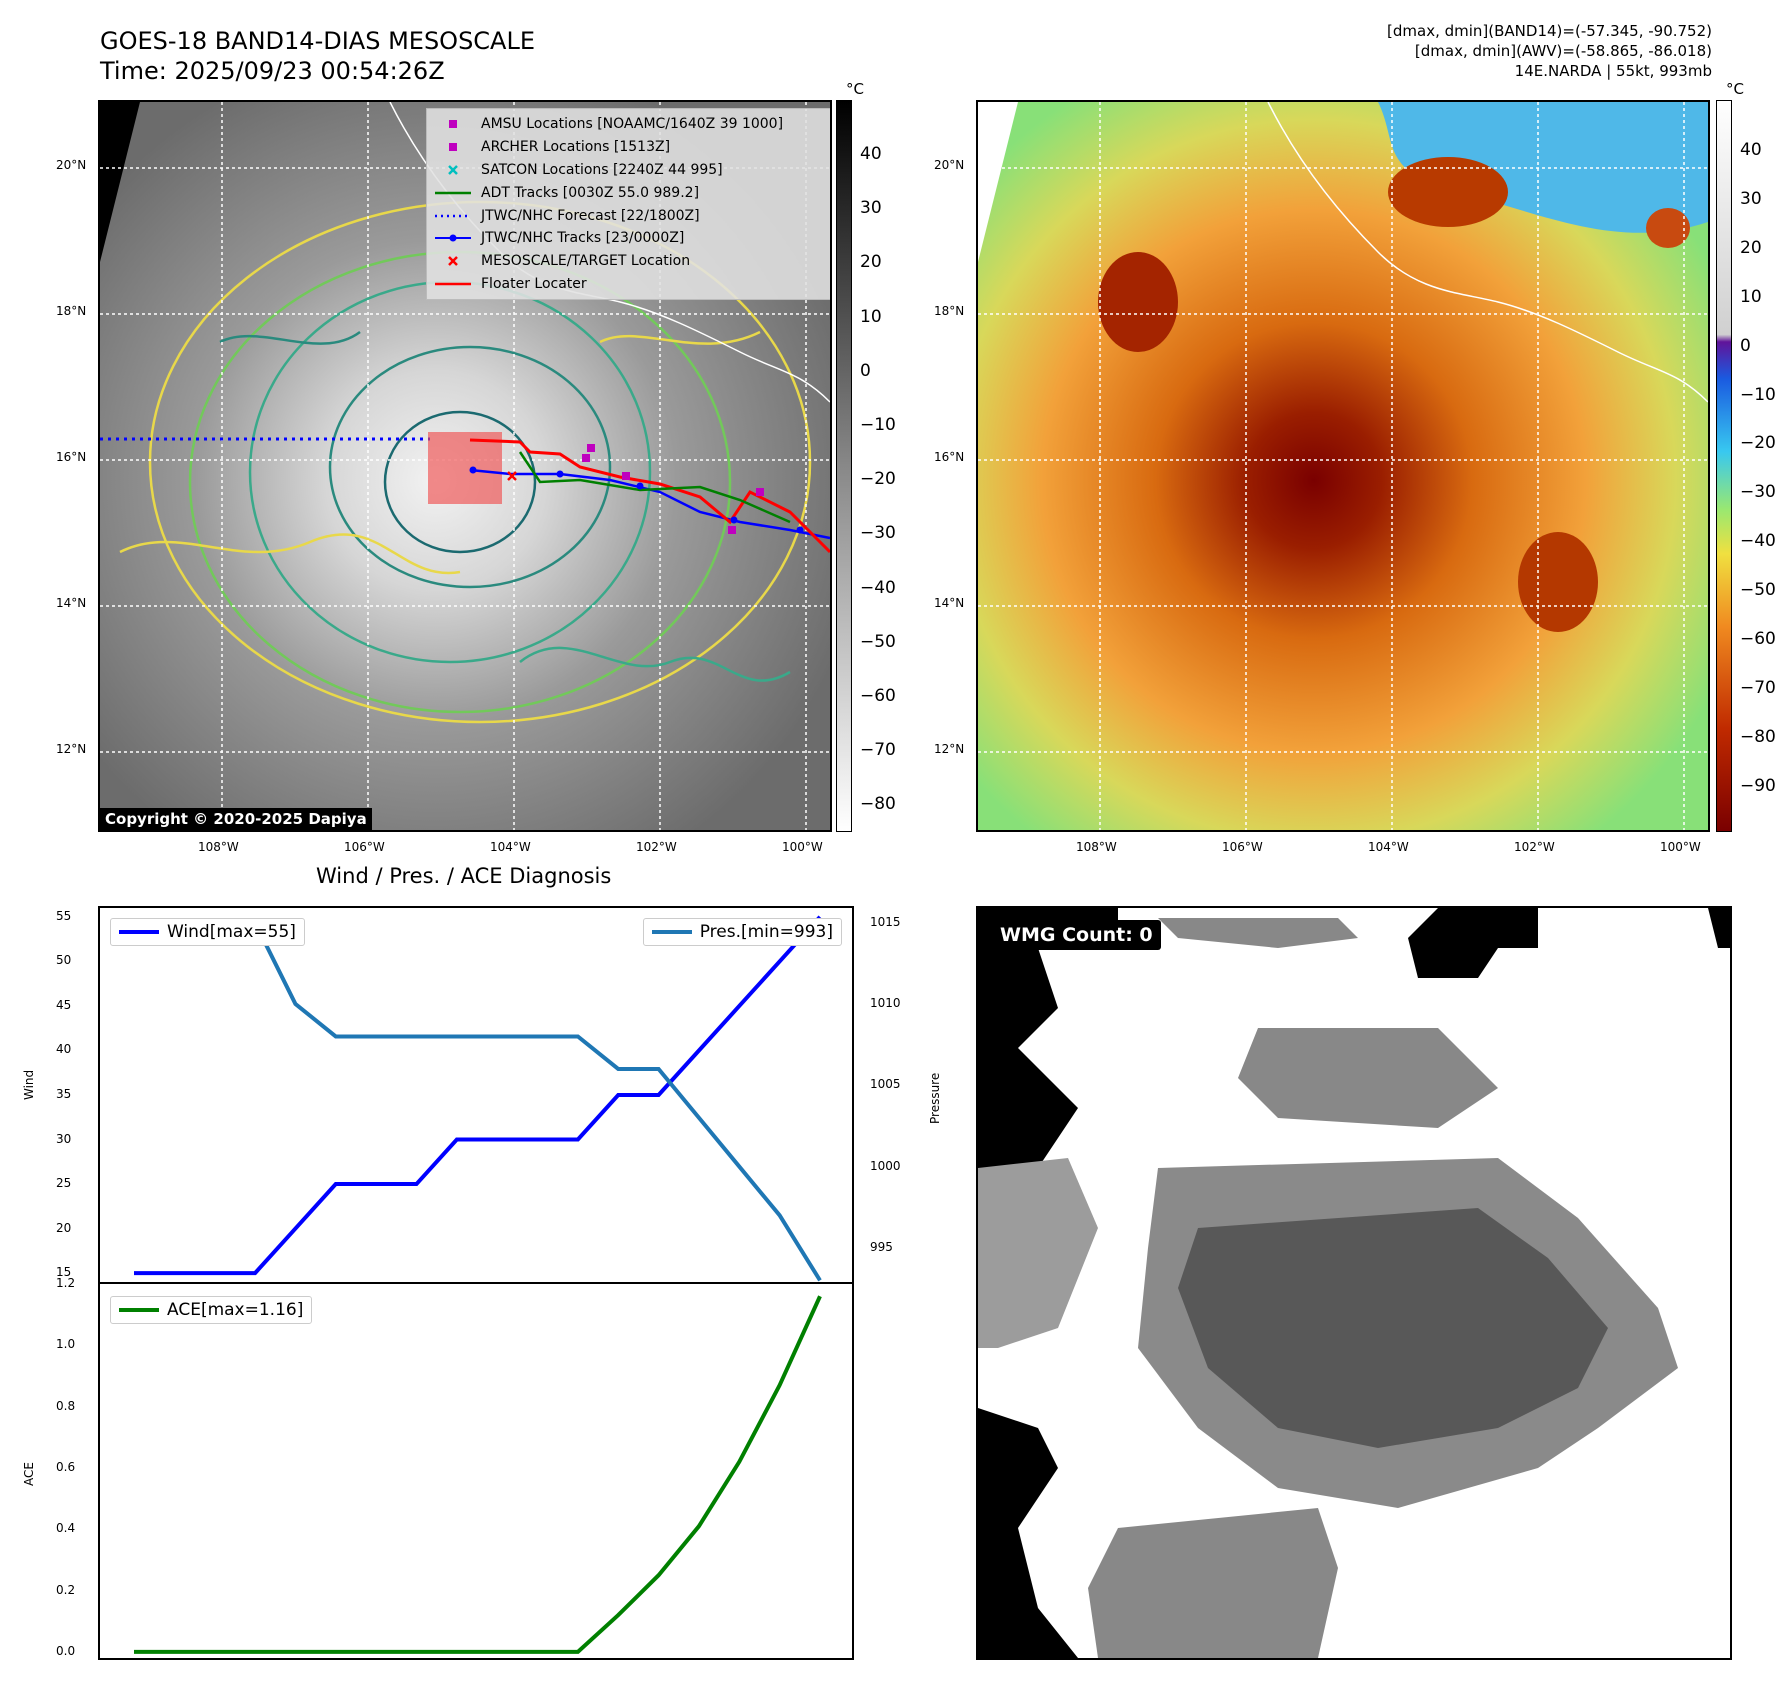 The width and height of the screenshot is (1792, 1690). I want to click on right-colorbar, so click(1724, 466).